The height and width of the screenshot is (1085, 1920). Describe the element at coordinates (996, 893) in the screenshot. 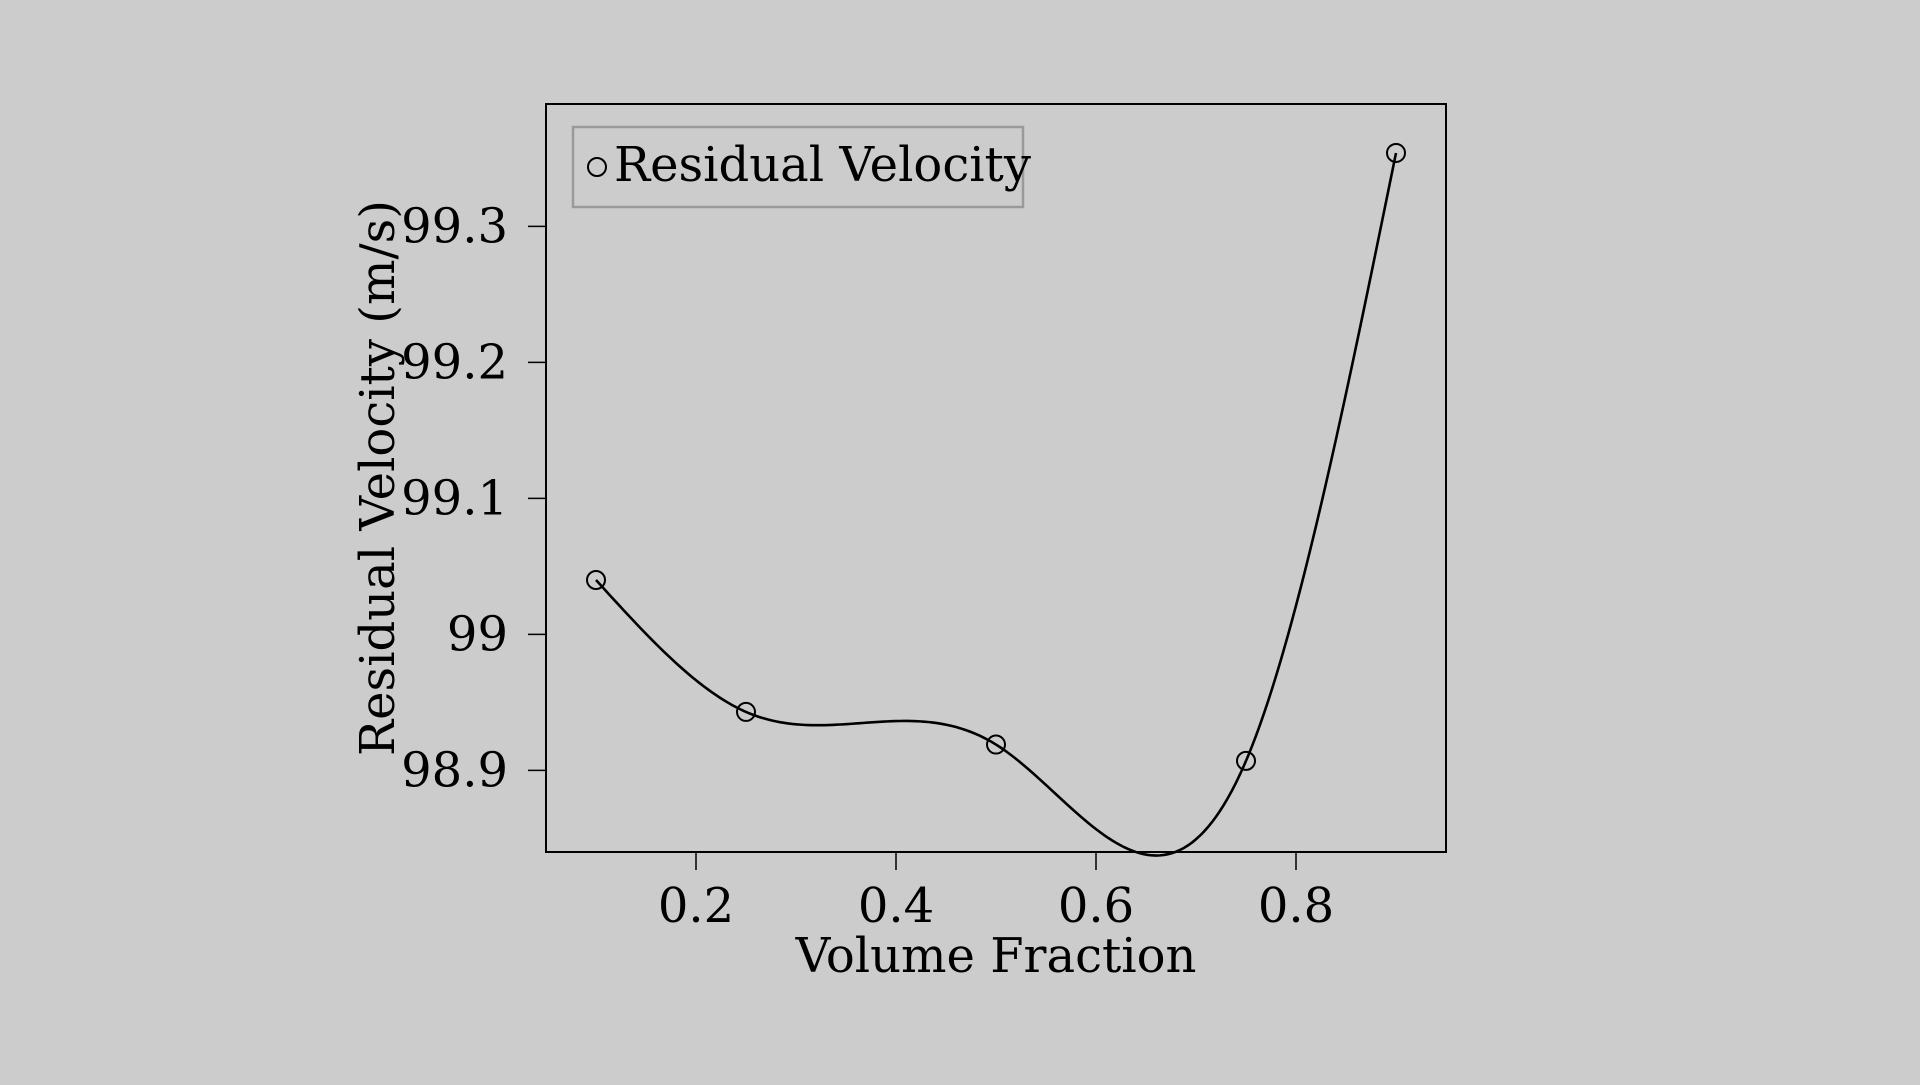

I see `x-axis-ticks: 0.2 0.4 0.6 0.8` at that location.